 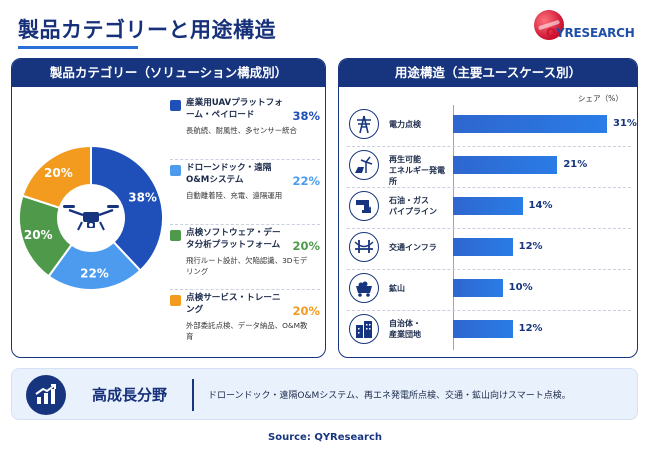 I want to click on growth-chart-icon, so click(x=46, y=395).